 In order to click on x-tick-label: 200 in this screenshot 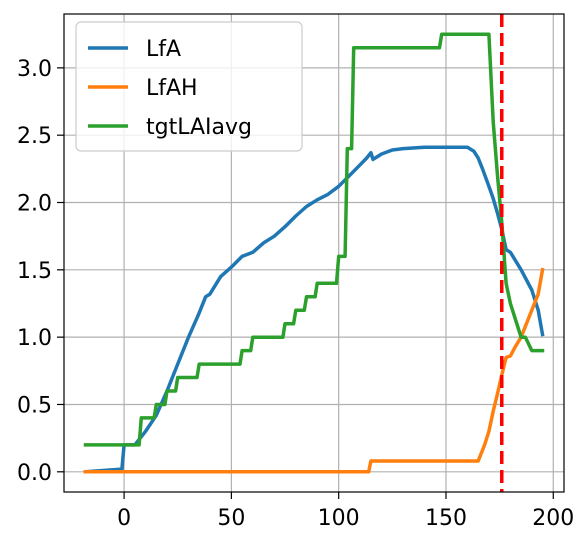, I will do `click(553, 518)`.